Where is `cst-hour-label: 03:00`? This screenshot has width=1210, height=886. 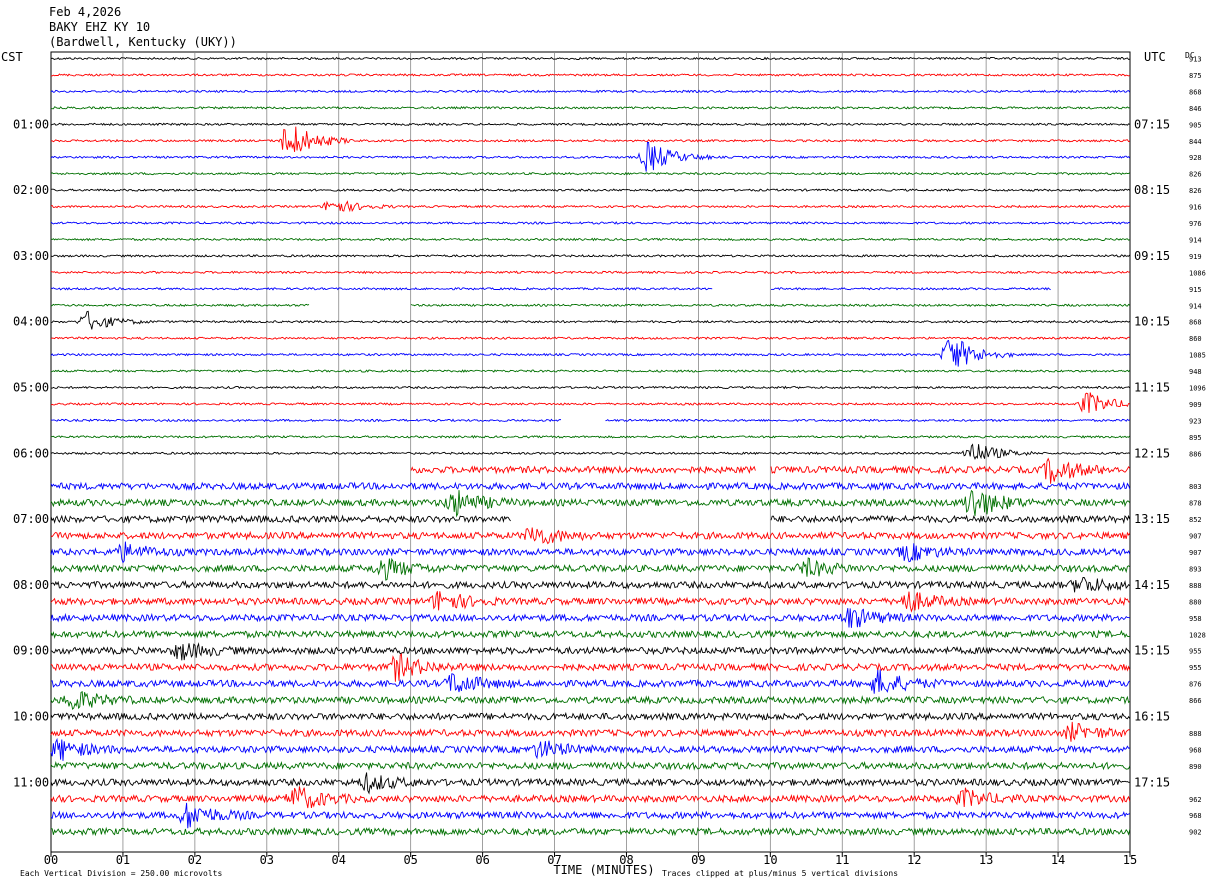
cst-hour-label: 03:00 is located at coordinates (31, 256).